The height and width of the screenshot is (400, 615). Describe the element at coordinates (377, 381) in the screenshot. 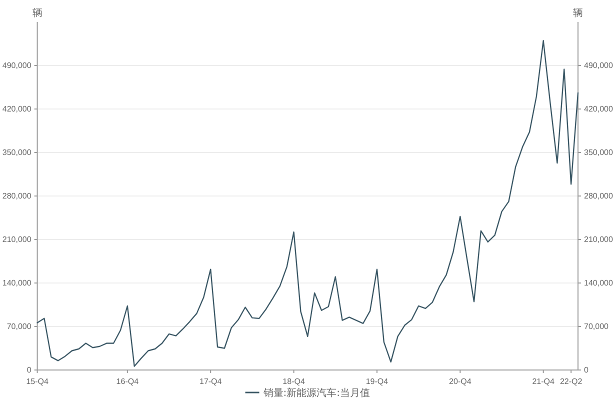

I see `x-tick-label: 19-Q4` at that location.